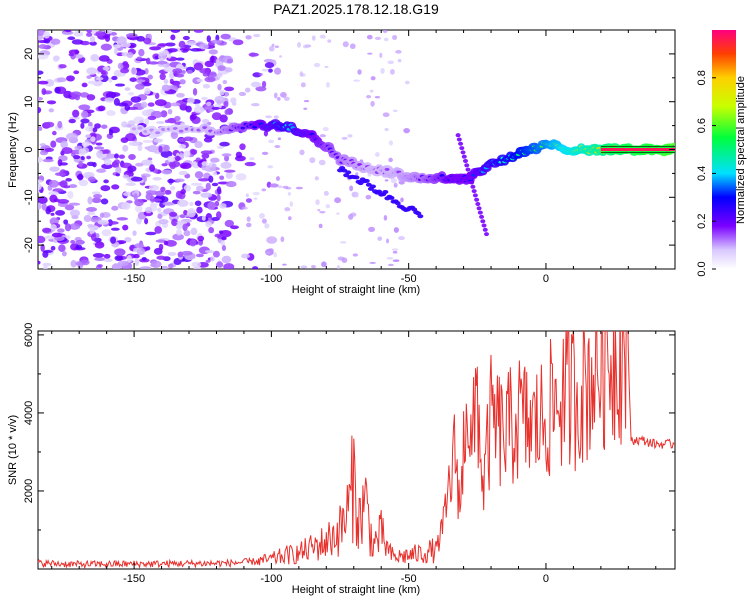 This screenshot has height=600, width=750. I want to click on x-tick-label: -50, so click(409, 579).